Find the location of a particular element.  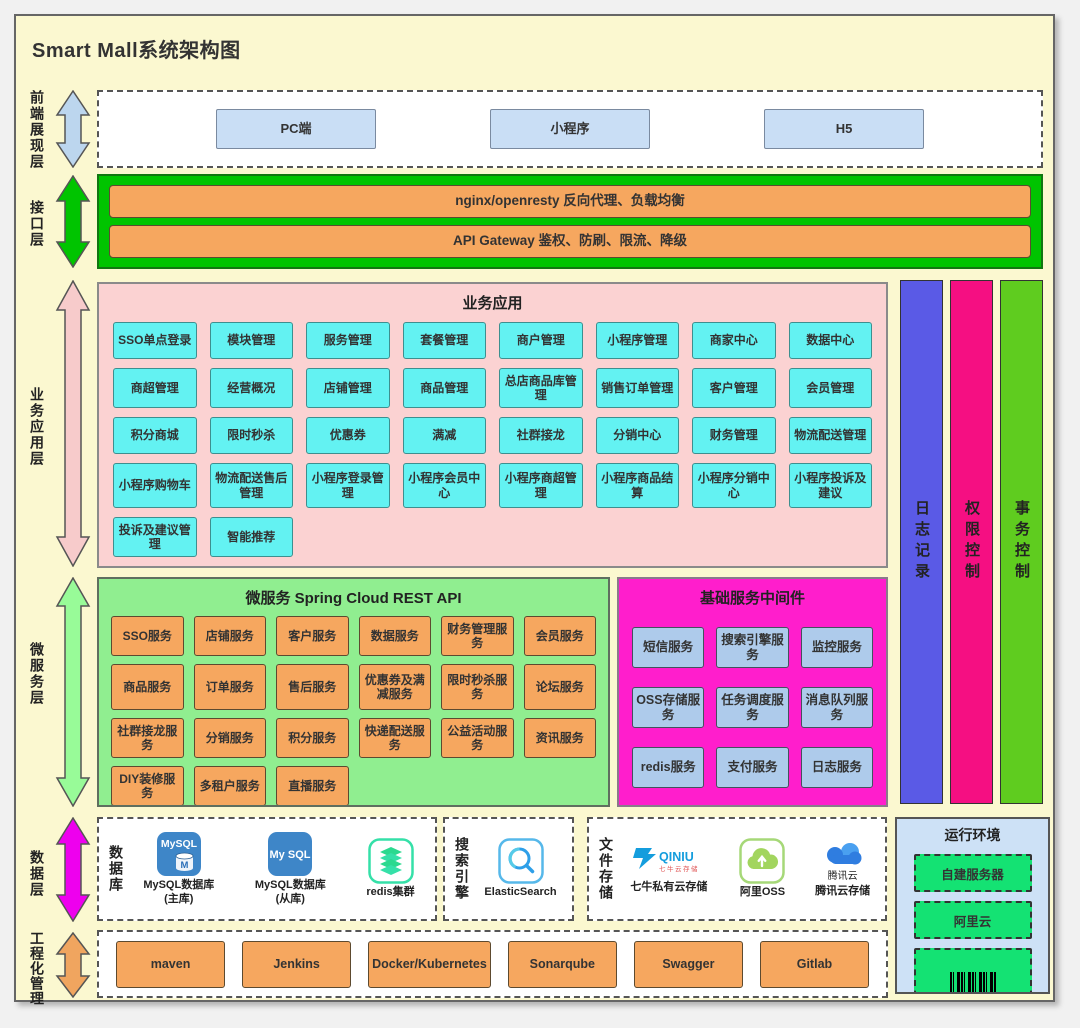

app-node: 小程序登录管理 is located at coordinates (348, 485).